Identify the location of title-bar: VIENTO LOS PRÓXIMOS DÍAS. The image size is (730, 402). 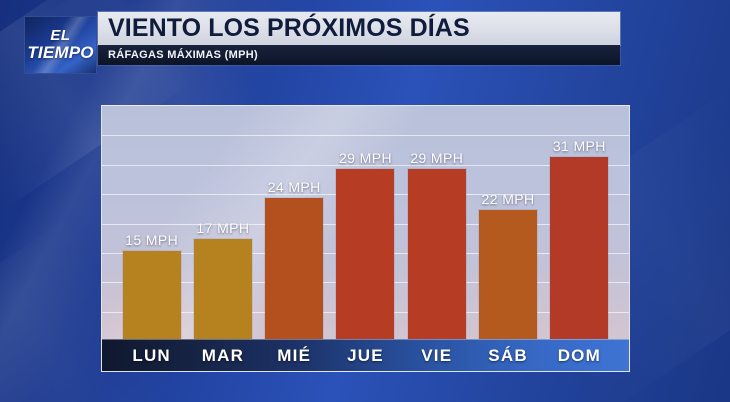
(359, 28).